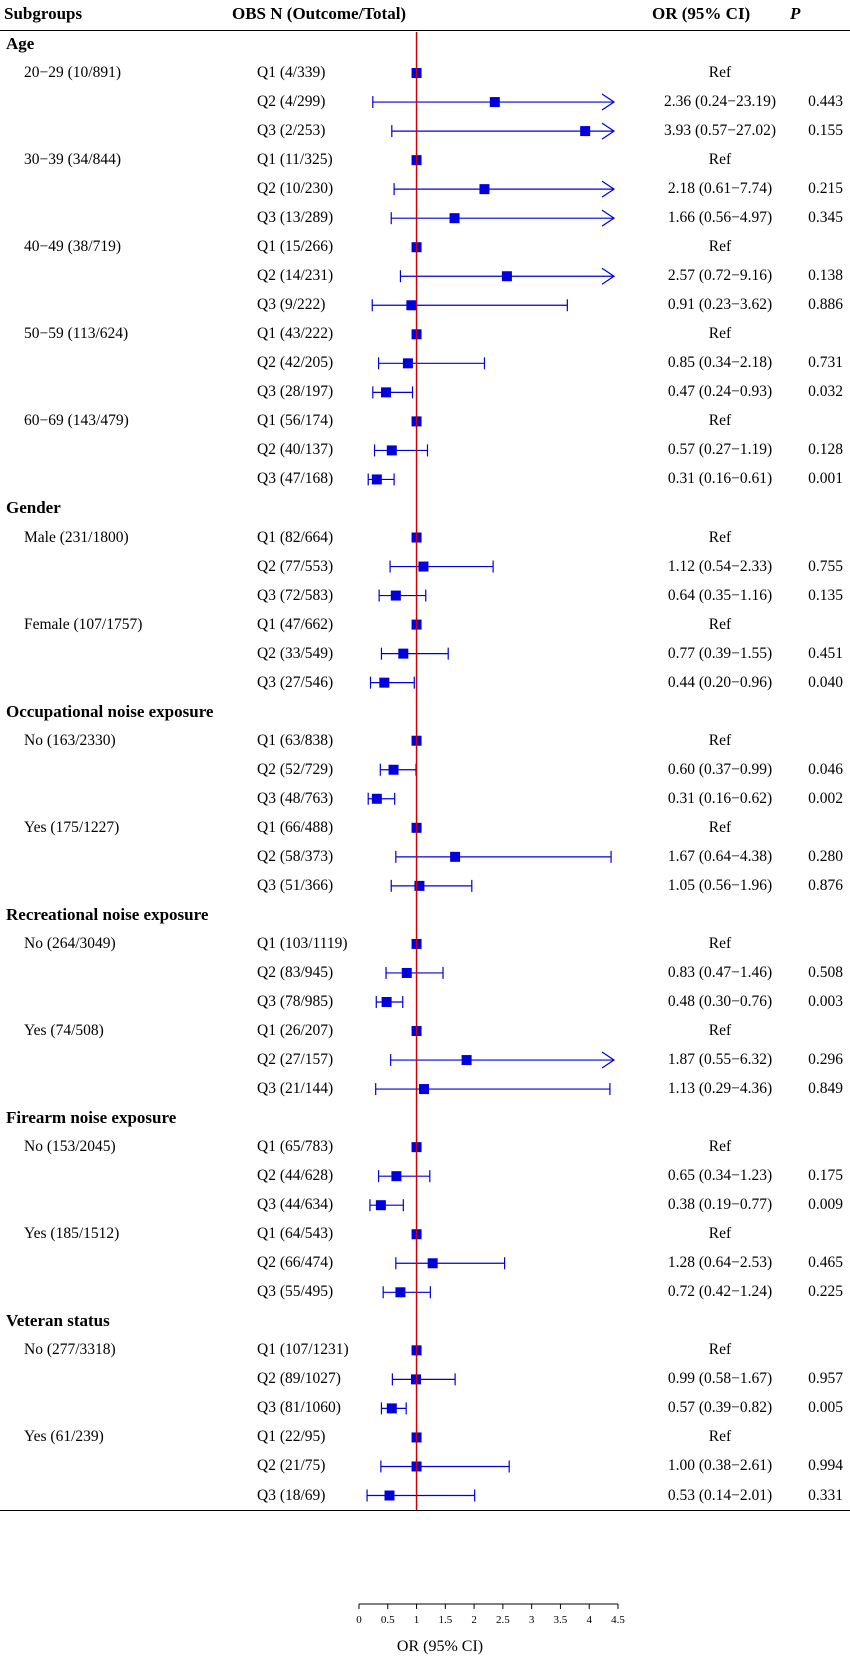 This screenshot has width=850, height=1661. Describe the element at coordinates (33, 508) in the screenshot. I see `group-heading: Gender` at that location.